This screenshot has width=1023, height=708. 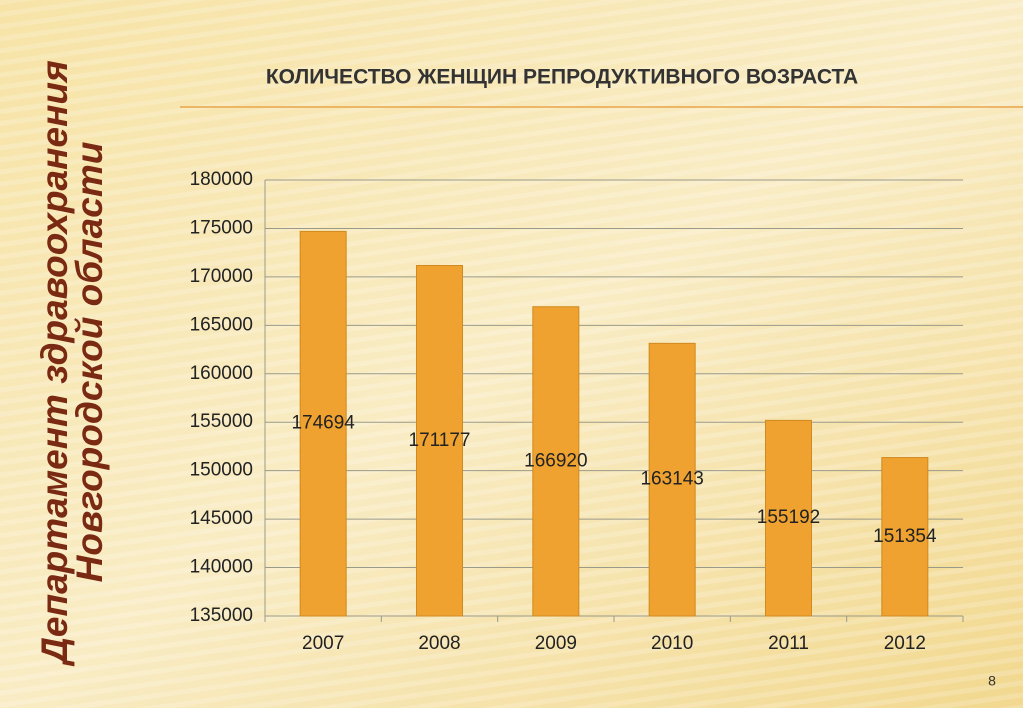 I want to click on y-tick-label: 175000, so click(x=221, y=227).